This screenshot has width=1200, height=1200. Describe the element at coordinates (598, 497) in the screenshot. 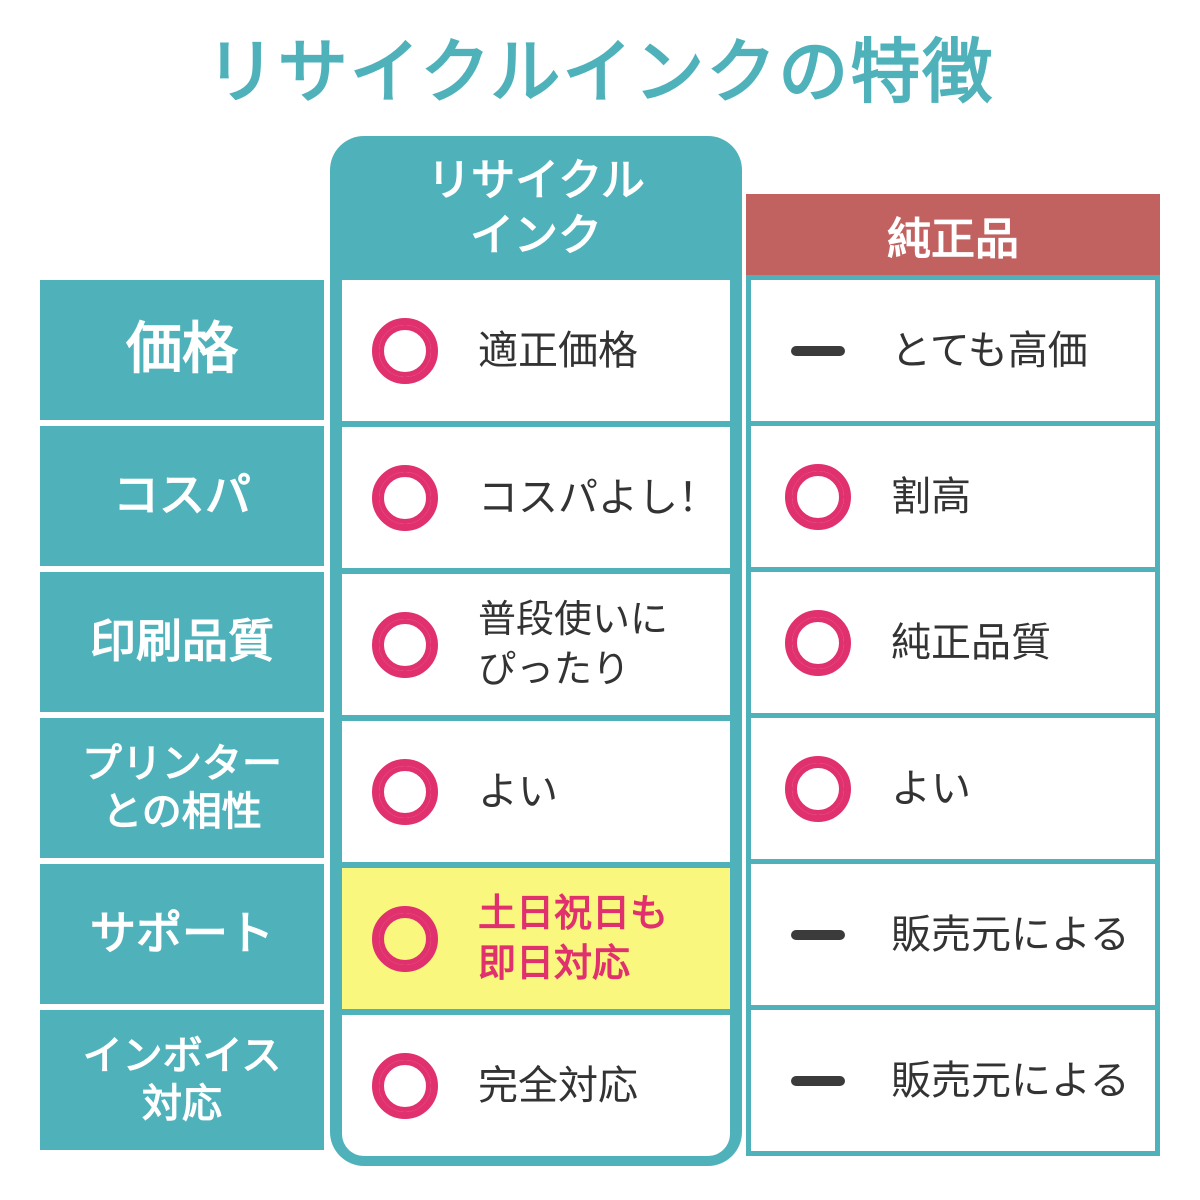

I see `cell-text: コスパよし！` at that location.